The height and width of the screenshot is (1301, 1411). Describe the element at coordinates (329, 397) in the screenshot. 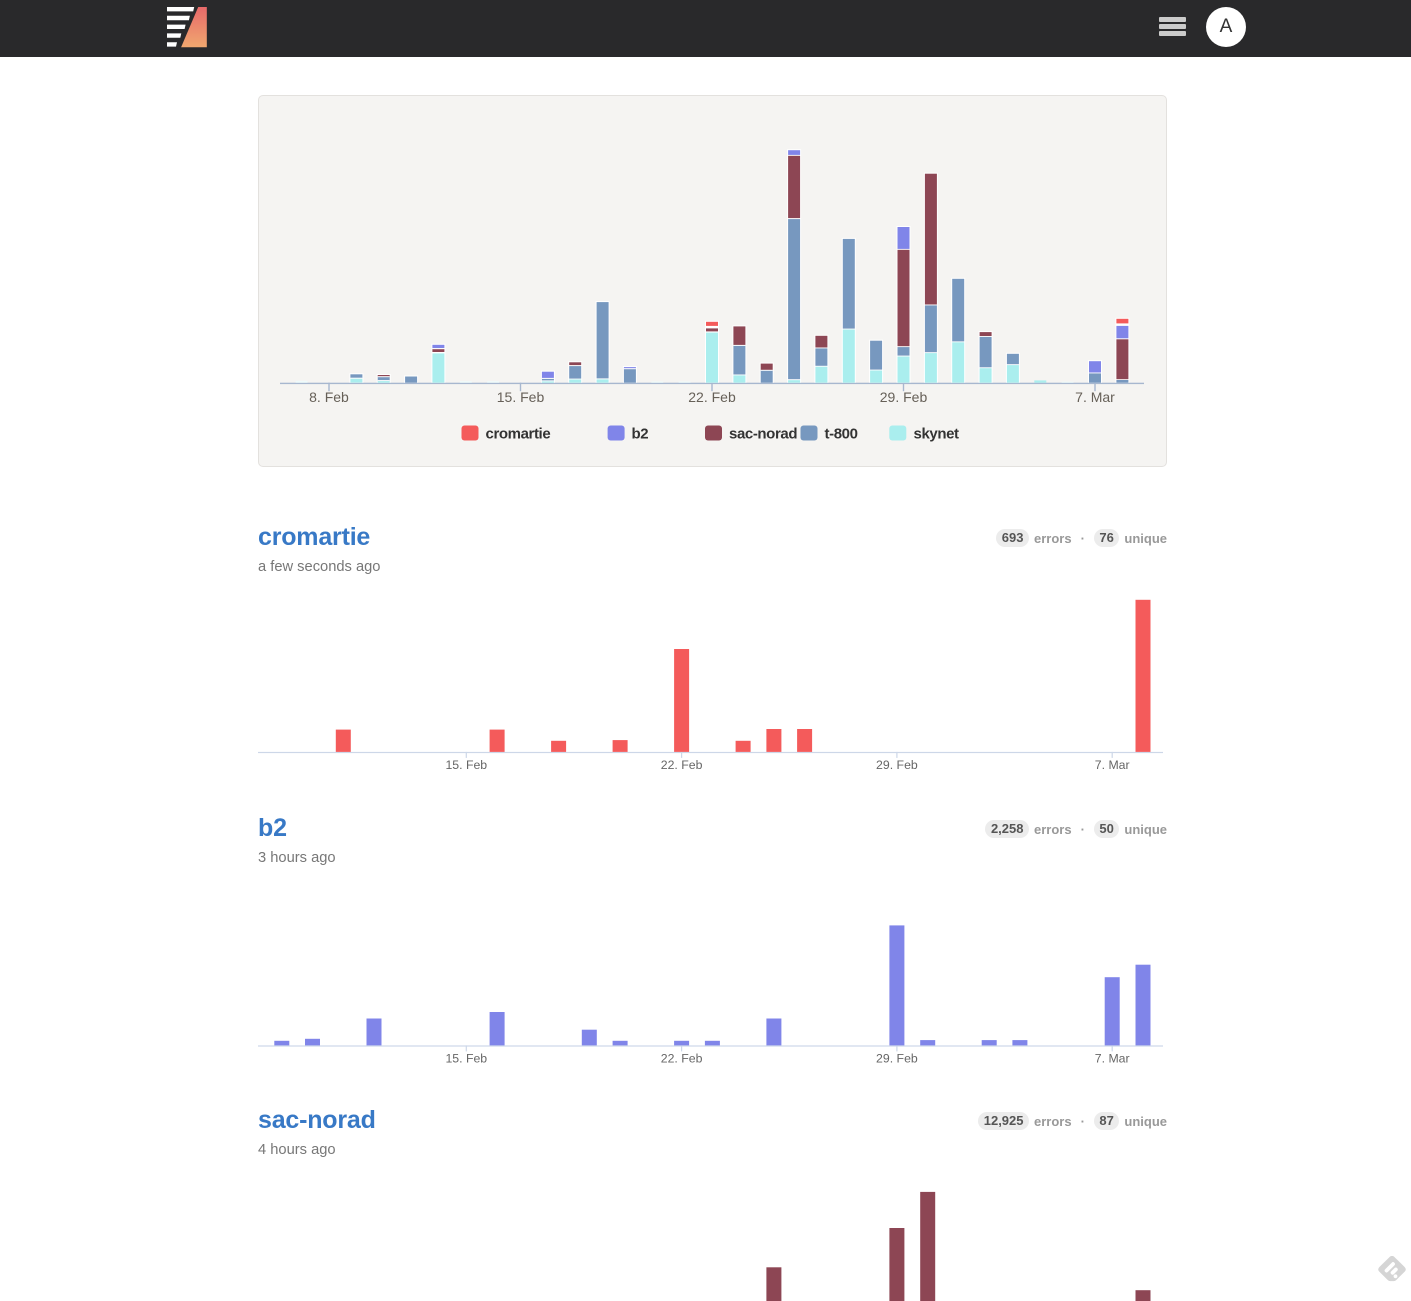

I see `svg-text: 8. Feb` at that location.